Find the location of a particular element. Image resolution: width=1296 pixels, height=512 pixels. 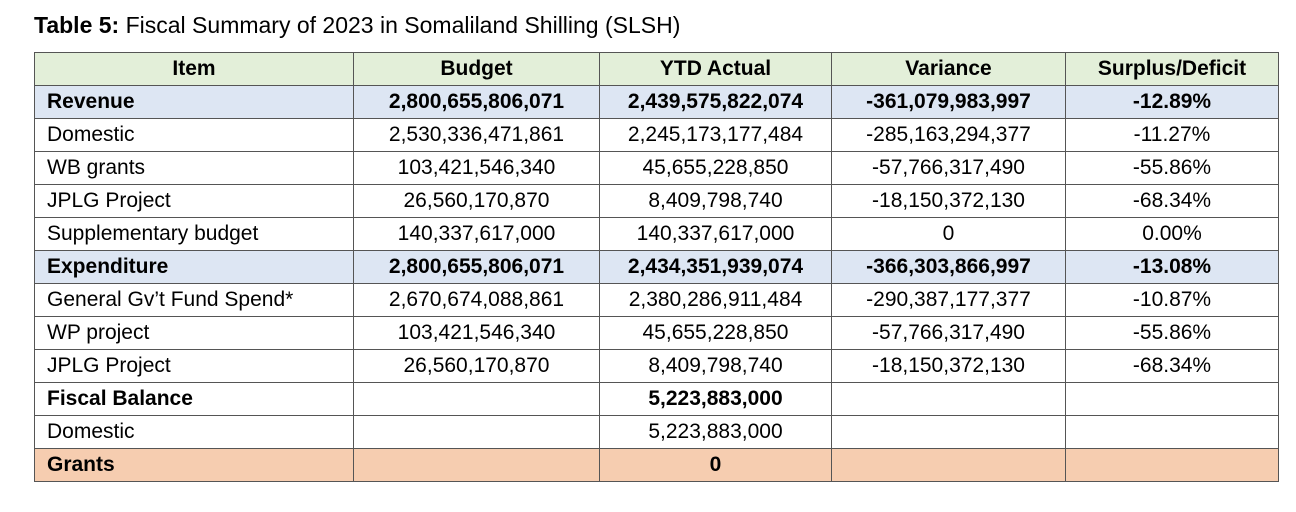

column-header-ytd-actual: YTD Actual is located at coordinates (715, 69).